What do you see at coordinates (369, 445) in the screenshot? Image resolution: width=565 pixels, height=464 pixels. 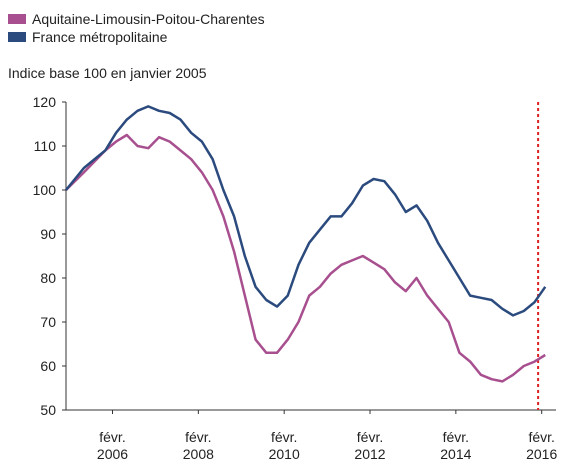 I see `x-tick-label: févr. 2012` at bounding box center [369, 445].